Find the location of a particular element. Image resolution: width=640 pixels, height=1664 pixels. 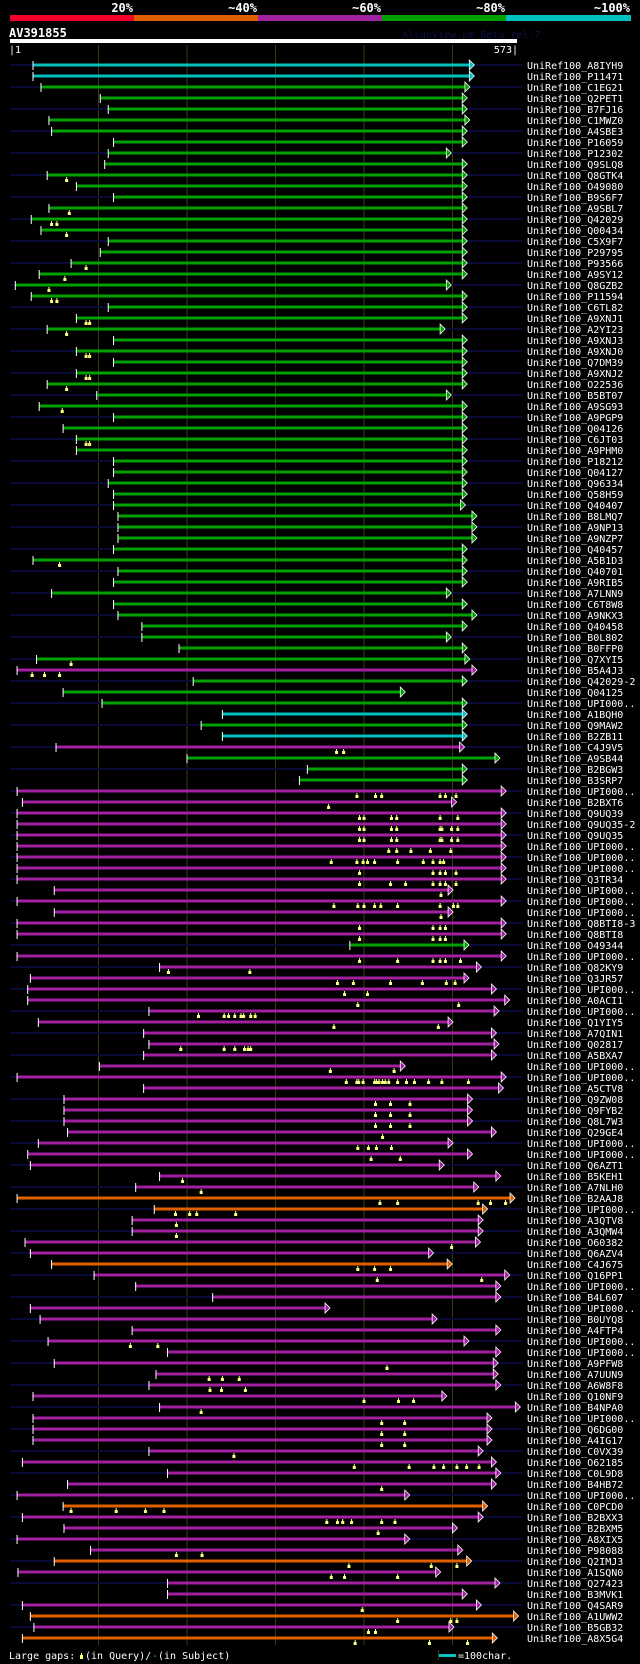

hit-label: UniRef100_Q2PET1 is located at coordinates (575, 99).